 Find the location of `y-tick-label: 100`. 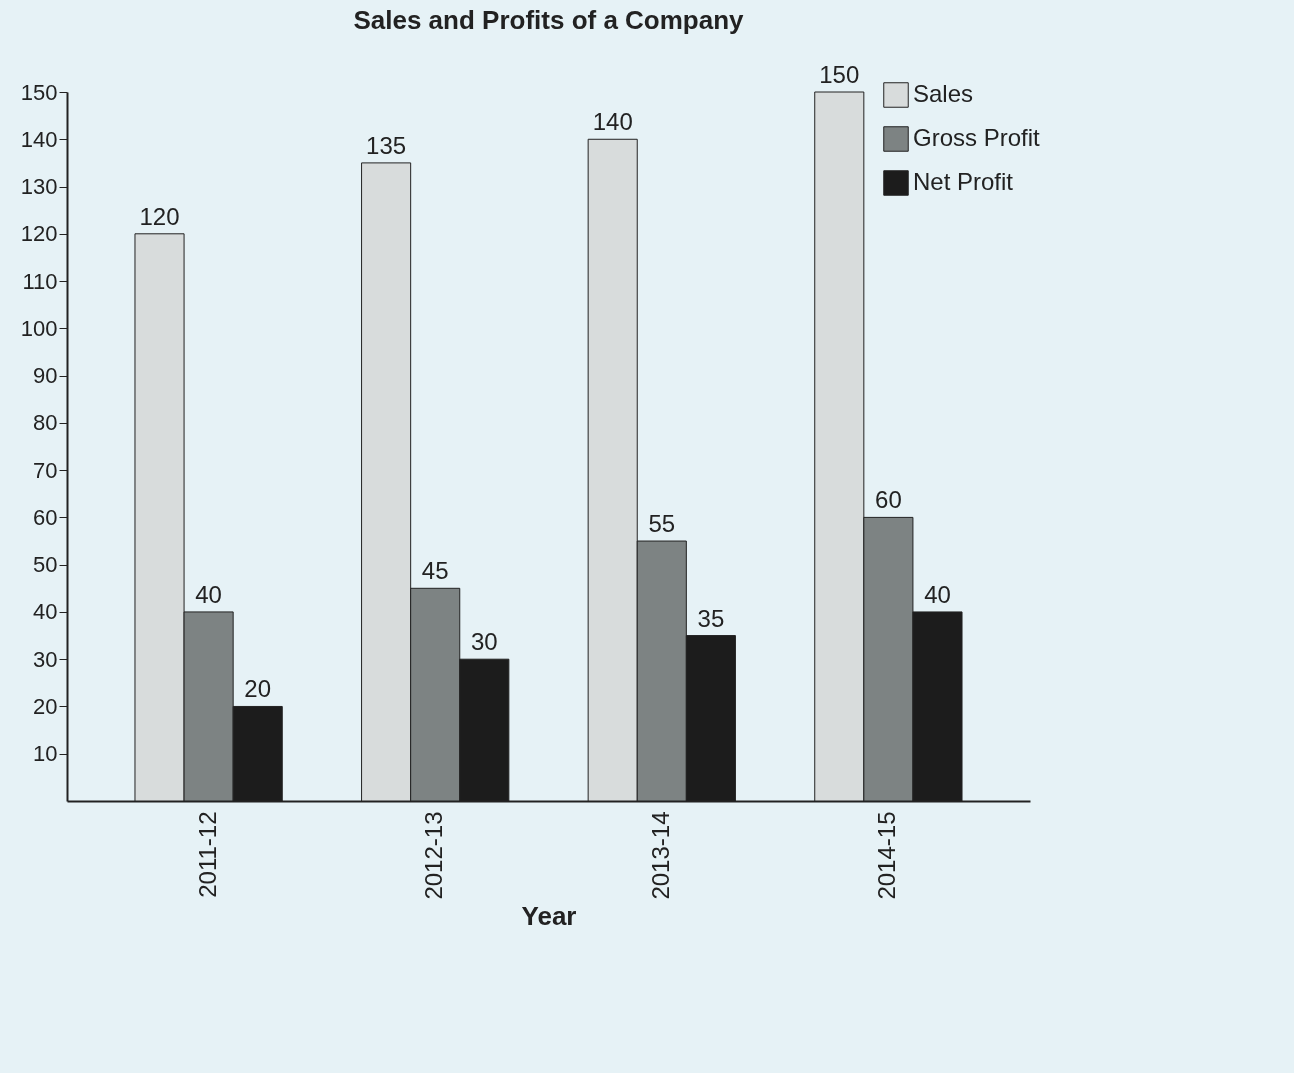

y-tick-label: 100 is located at coordinates (39, 328).